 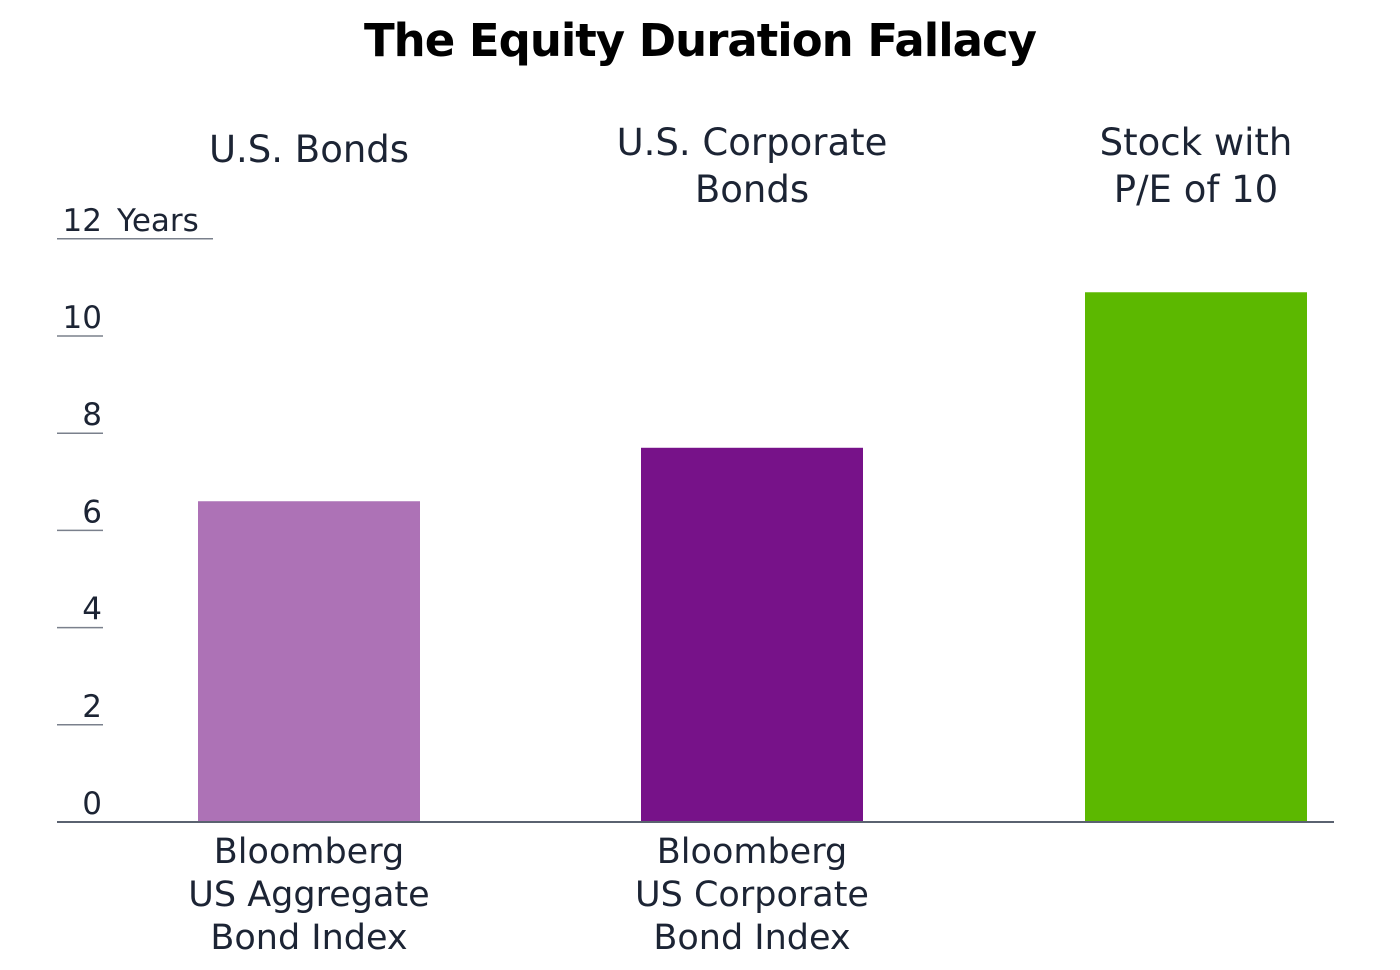 What do you see at coordinates (308, 895) in the screenshot?
I see `category-index-label: US Aggregate` at bounding box center [308, 895].